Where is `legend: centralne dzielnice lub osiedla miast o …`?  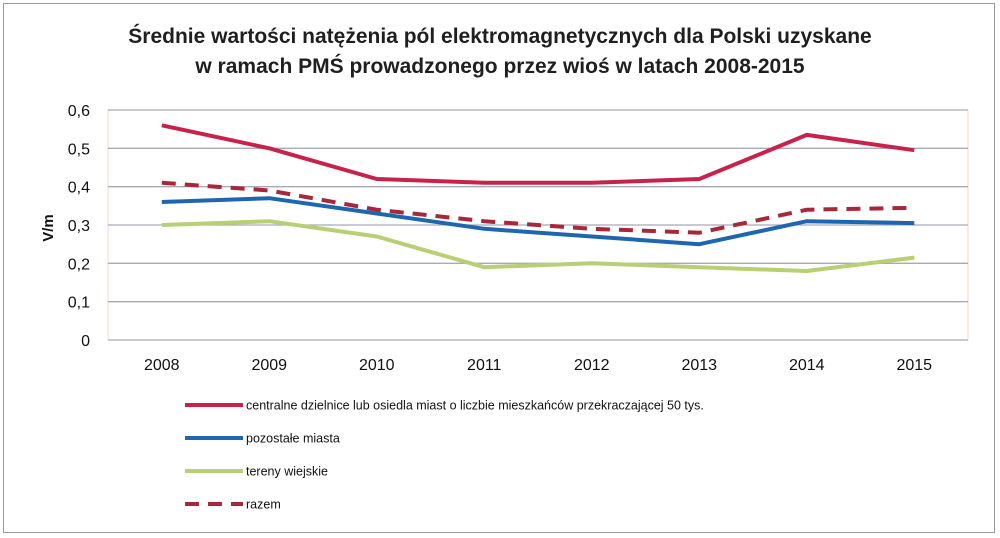
legend: centralne dzielnice lub osiedla miast o … is located at coordinates (444, 455).